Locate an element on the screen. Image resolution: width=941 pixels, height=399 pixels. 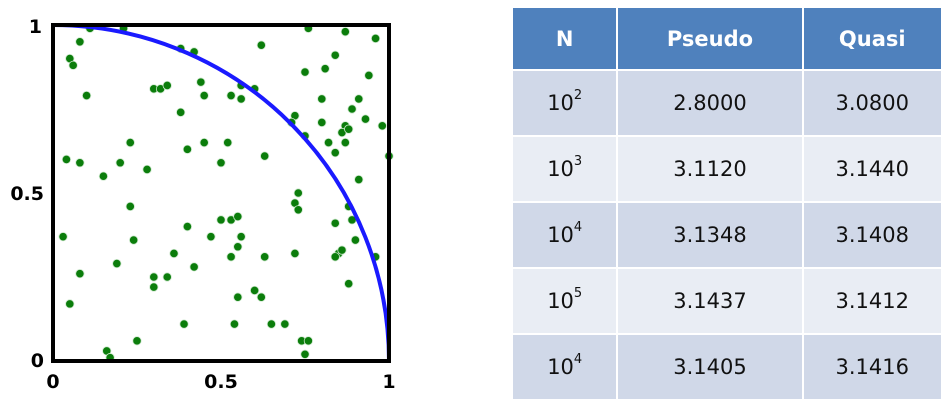
cell-pseudo: 3.1405 is located at coordinates (709, 366).